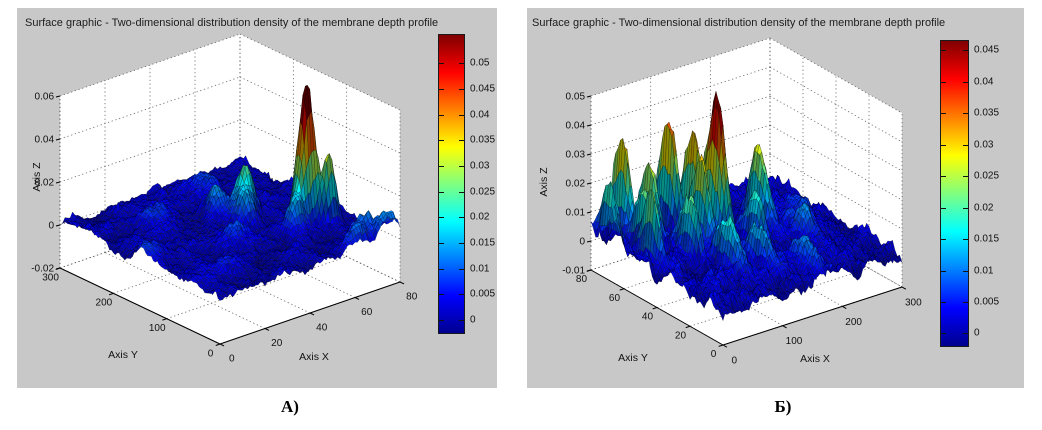 This screenshot has width=1042, height=430. Describe the element at coordinates (783, 406) in the screenshot. I see `caption-b: Б)` at that location.